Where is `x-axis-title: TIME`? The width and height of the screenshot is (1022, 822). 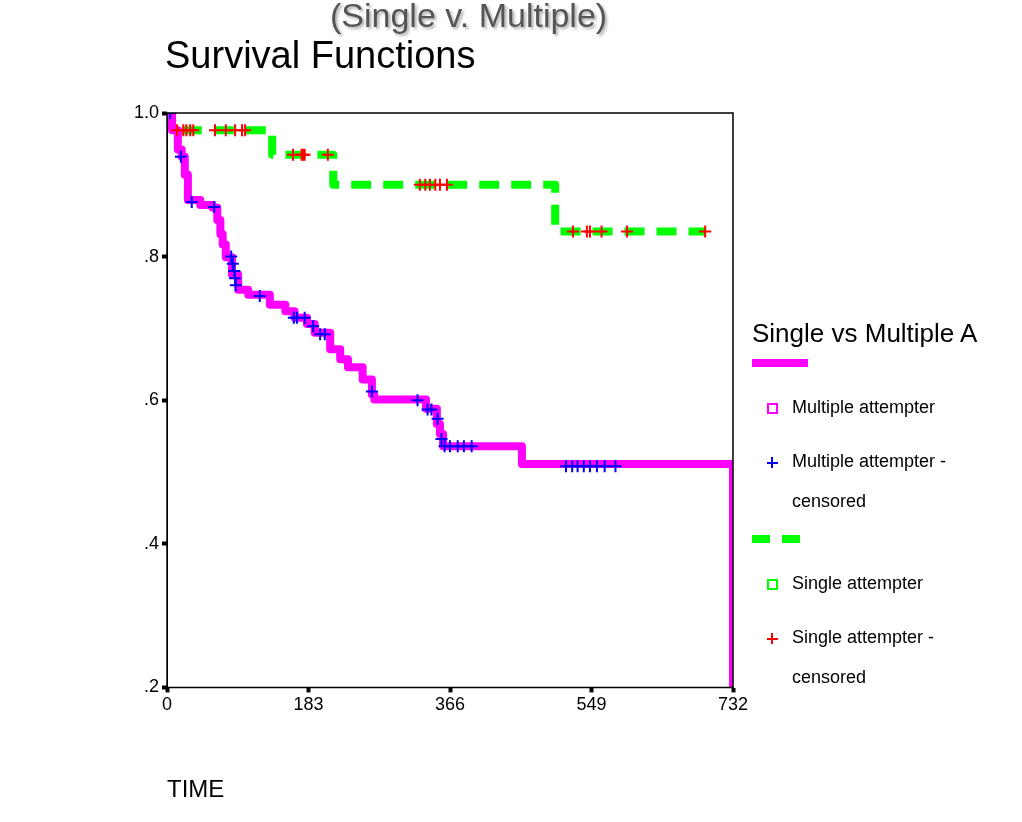
x-axis-title: TIME is located at coordinates (196, 789).